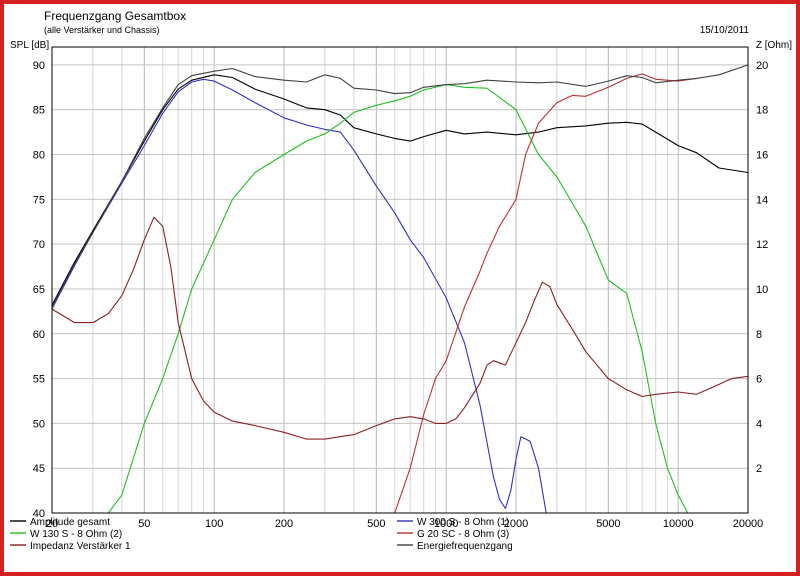 Image resolution: width=800 pixels, height=576 pixels. I want to click on x-tick-label: 20, so click(52, 524).